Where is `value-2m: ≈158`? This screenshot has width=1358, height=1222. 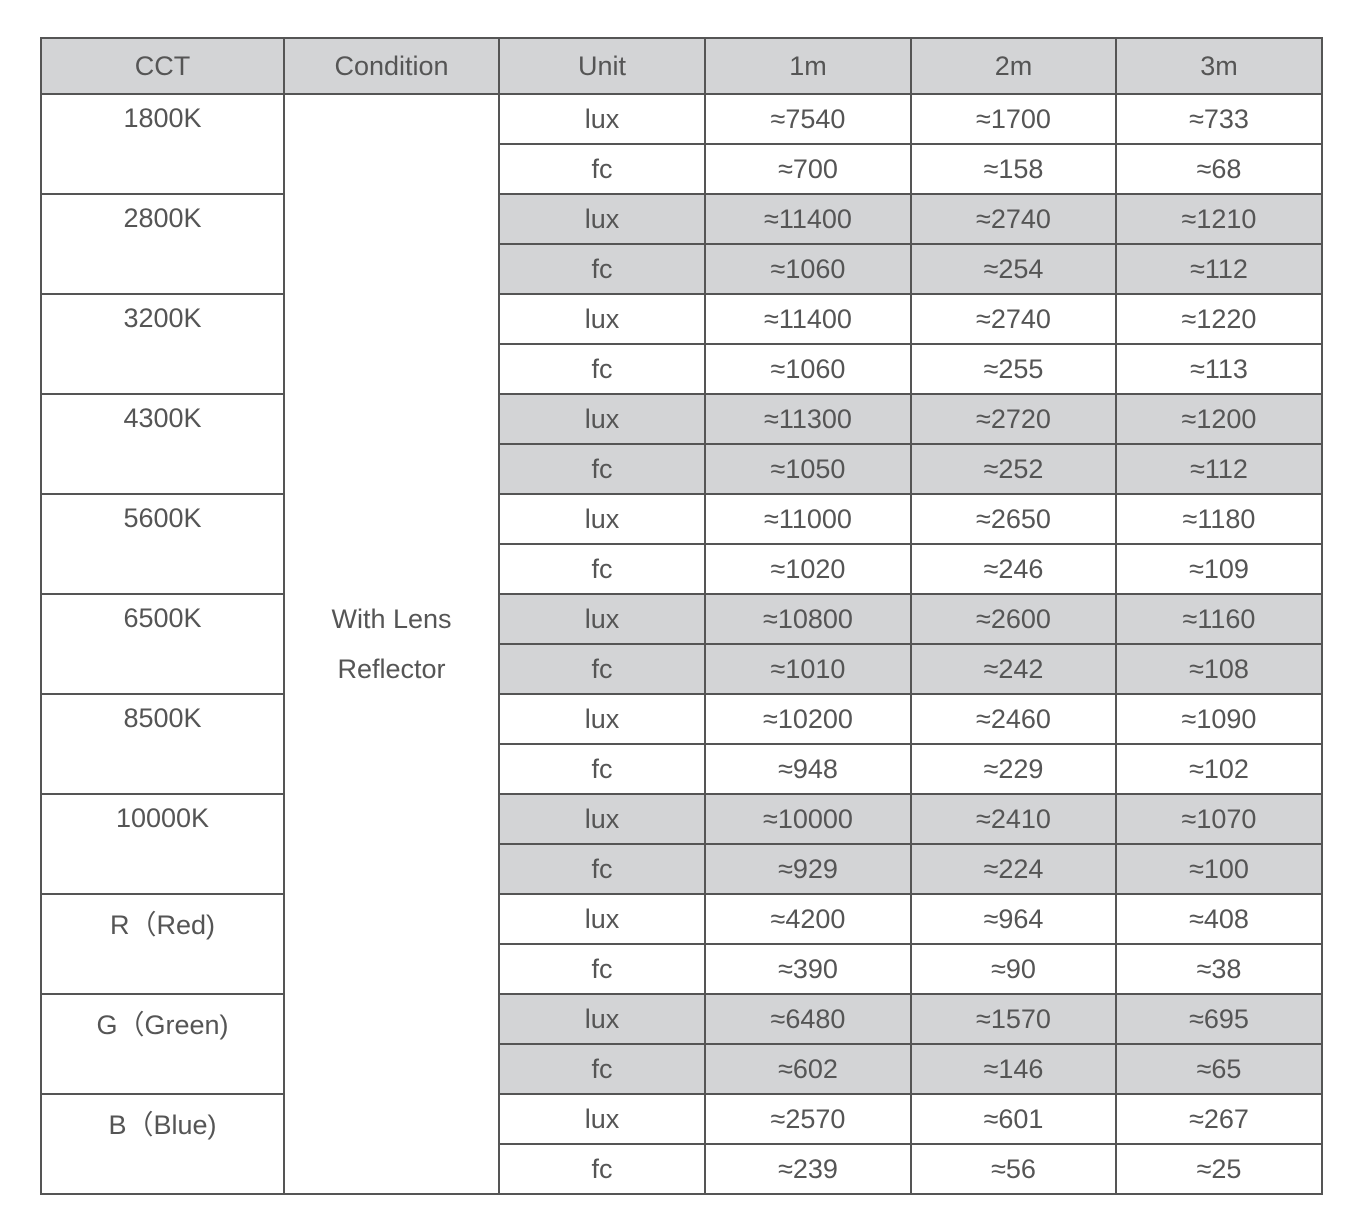
value-2m: ≈158 is located at coordinates (1013, 169).